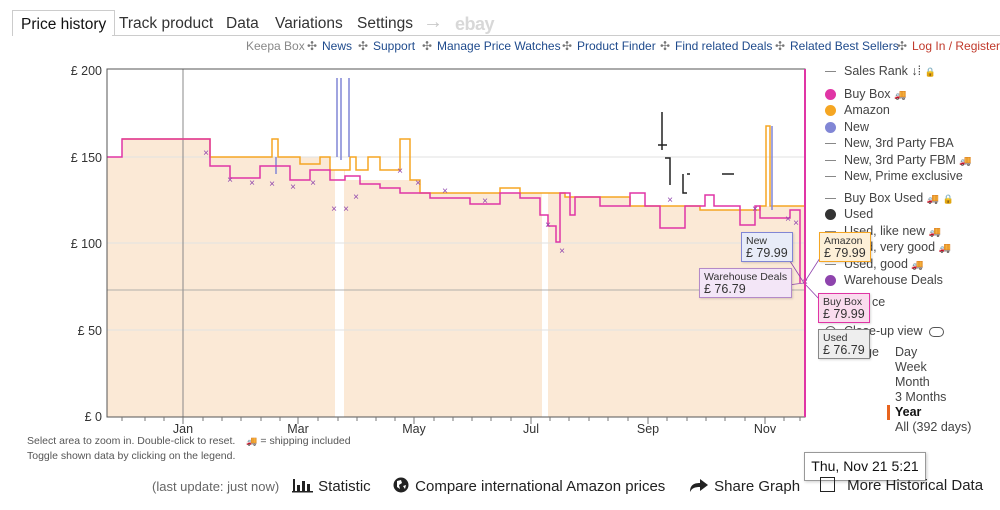  I want to click on login-register-link: Log In / Register, so click(956, 46).